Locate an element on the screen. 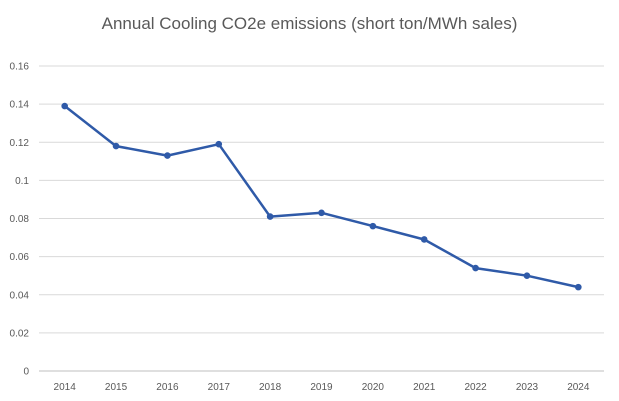 The height and width of the screenshot is (401, 619). y-tick-label: 0.12 is located at coordinates (20, 143).